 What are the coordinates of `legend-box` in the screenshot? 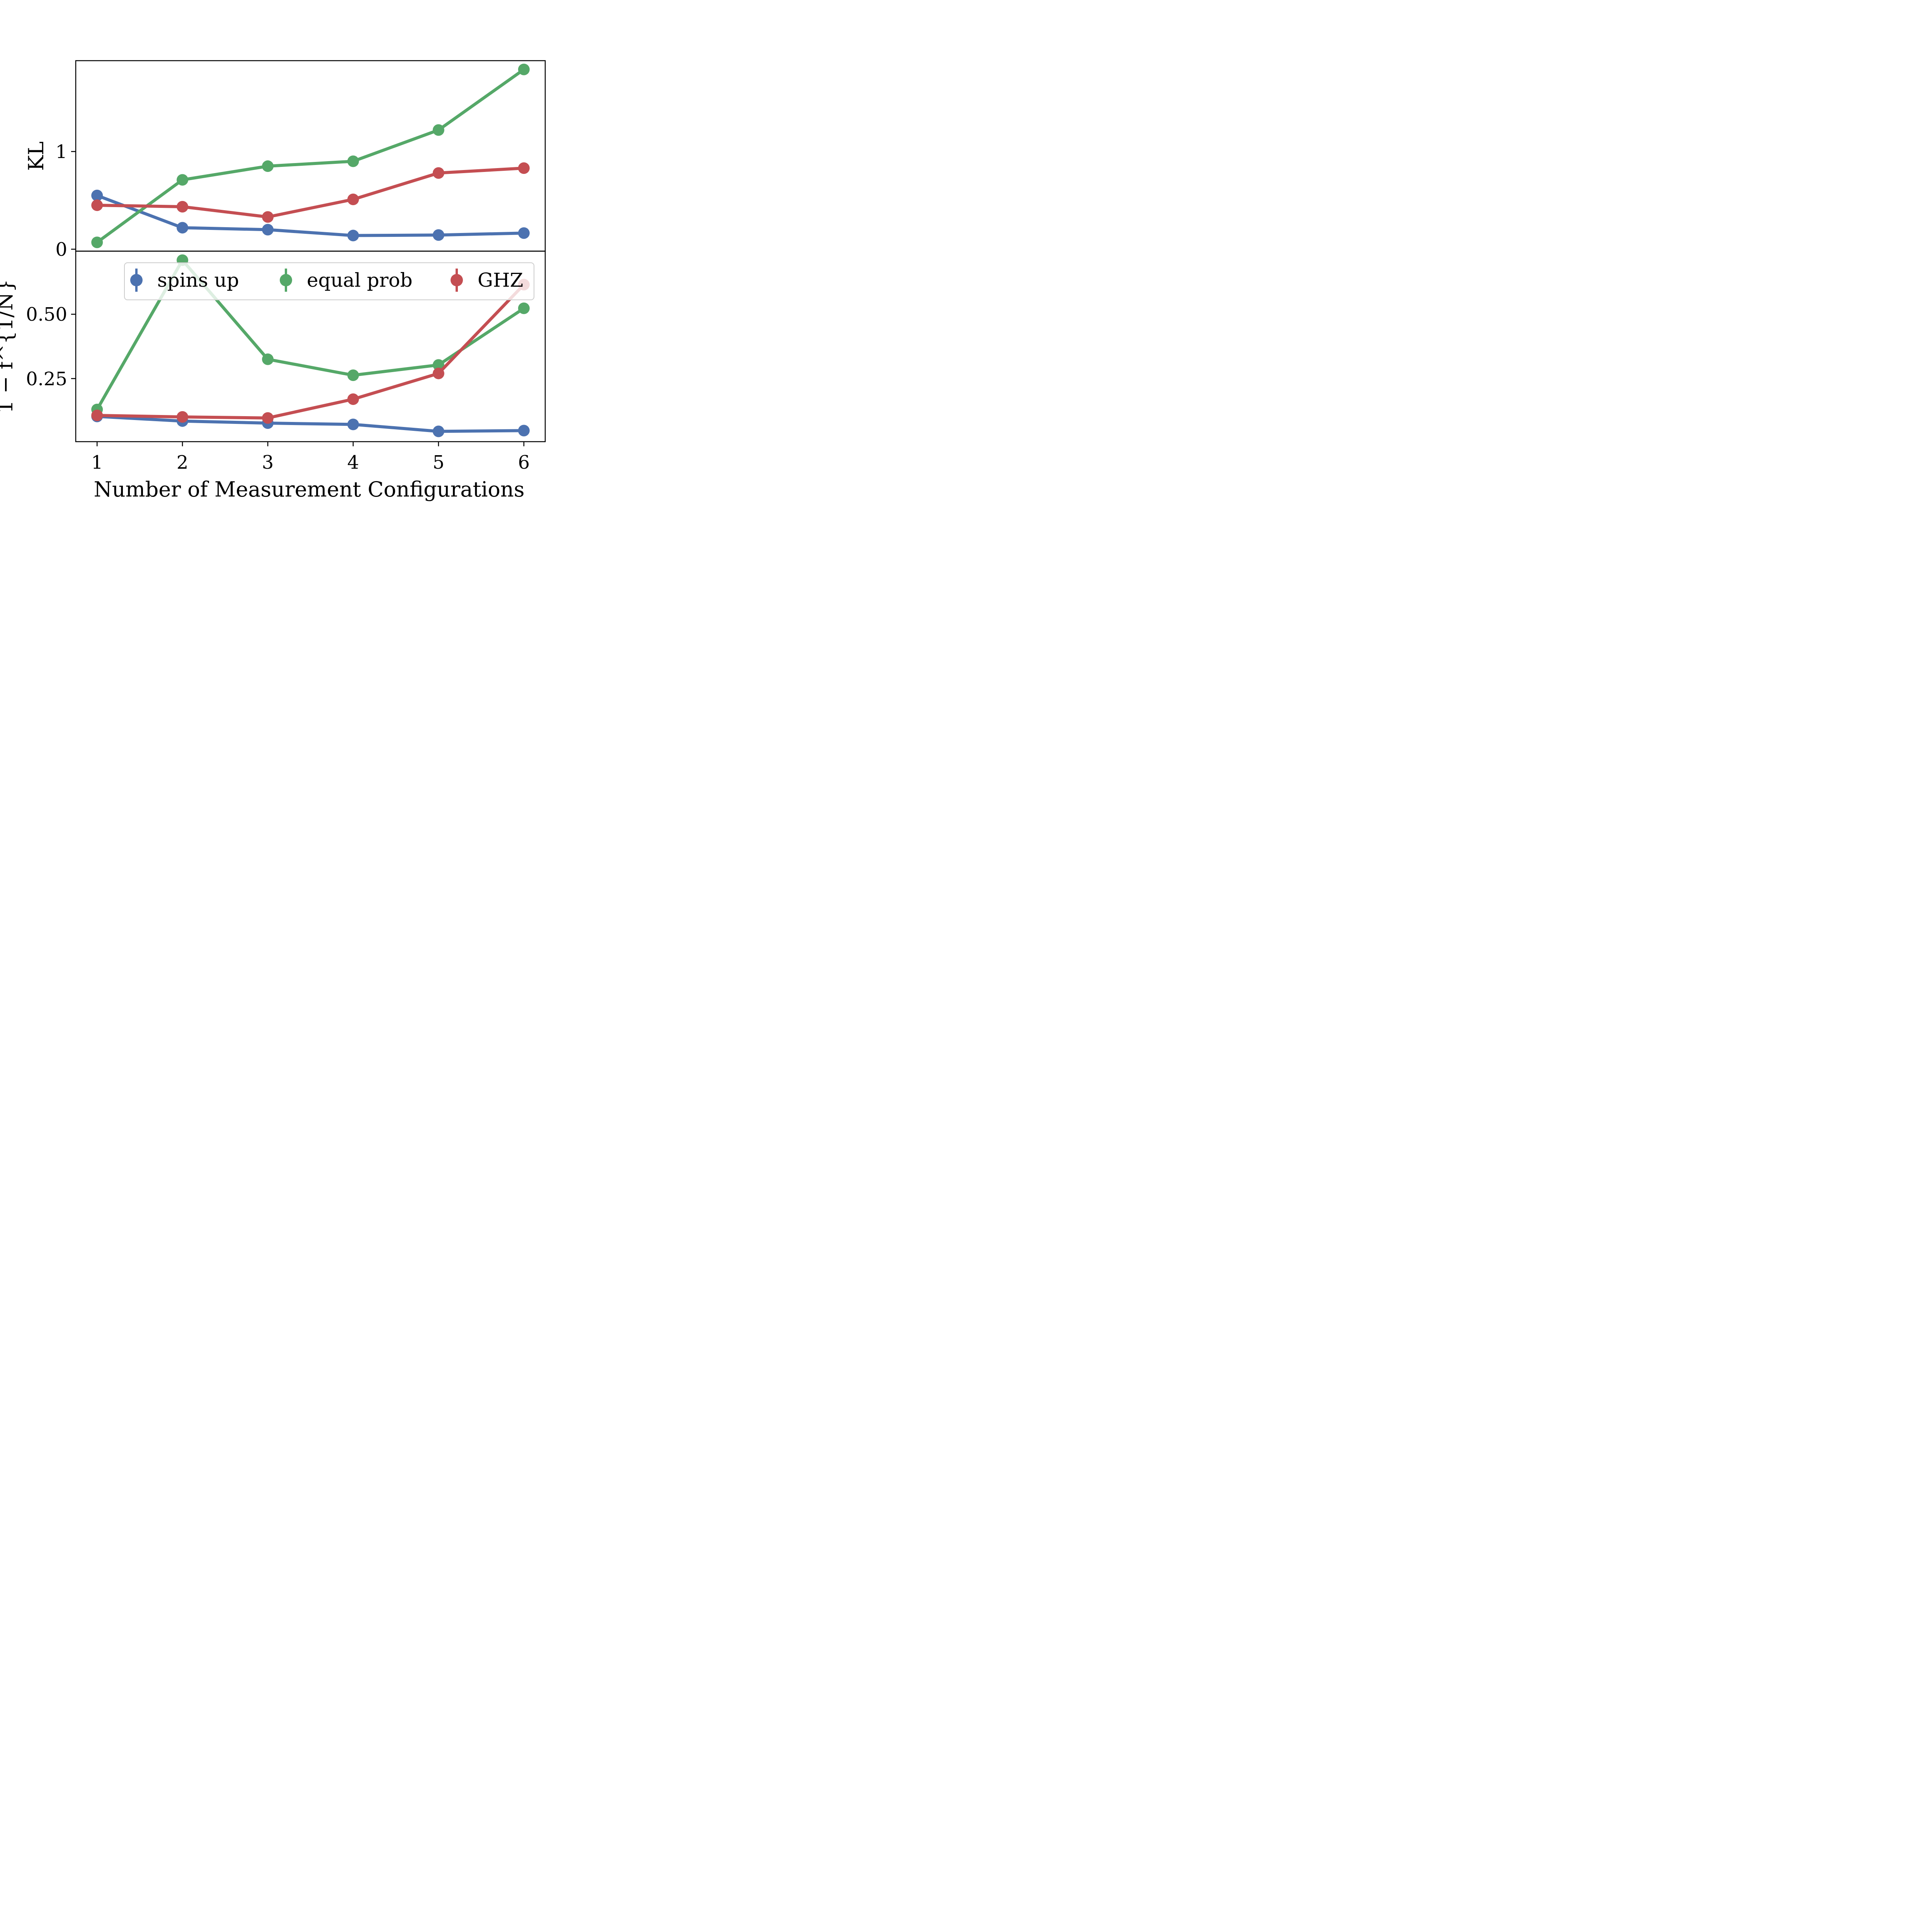 It's located at (329, 281).